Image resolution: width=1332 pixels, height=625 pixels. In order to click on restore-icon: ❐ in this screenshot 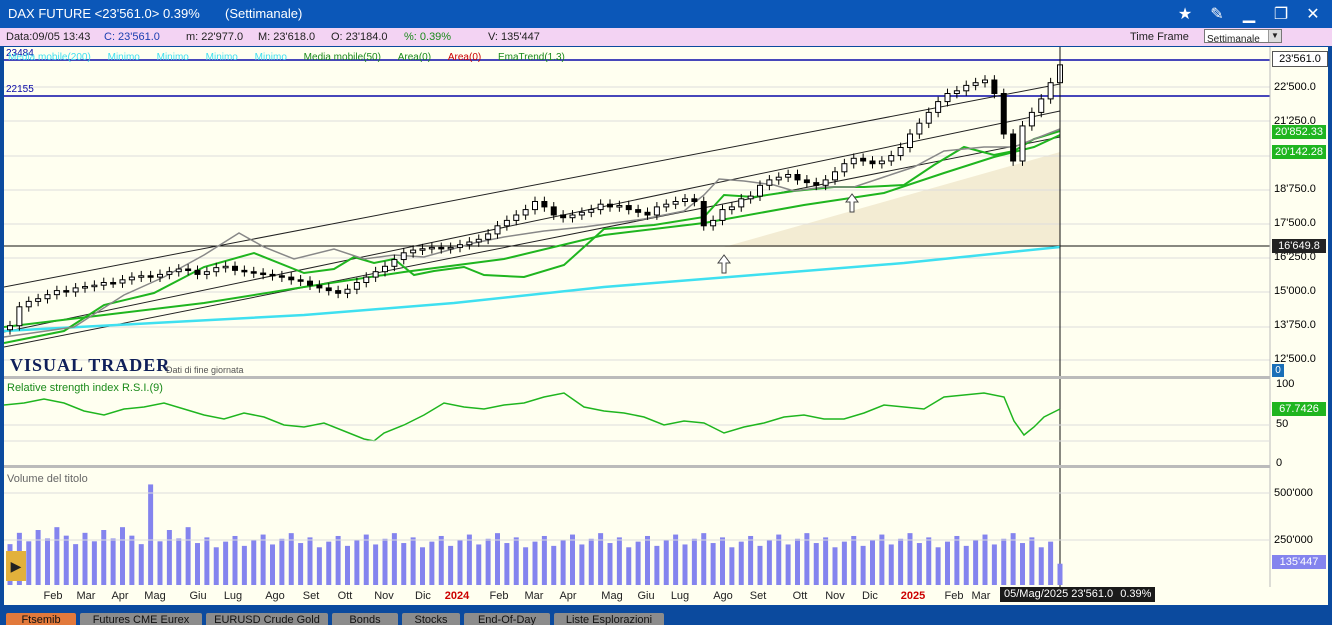, I will do `click(1281, 14)`.